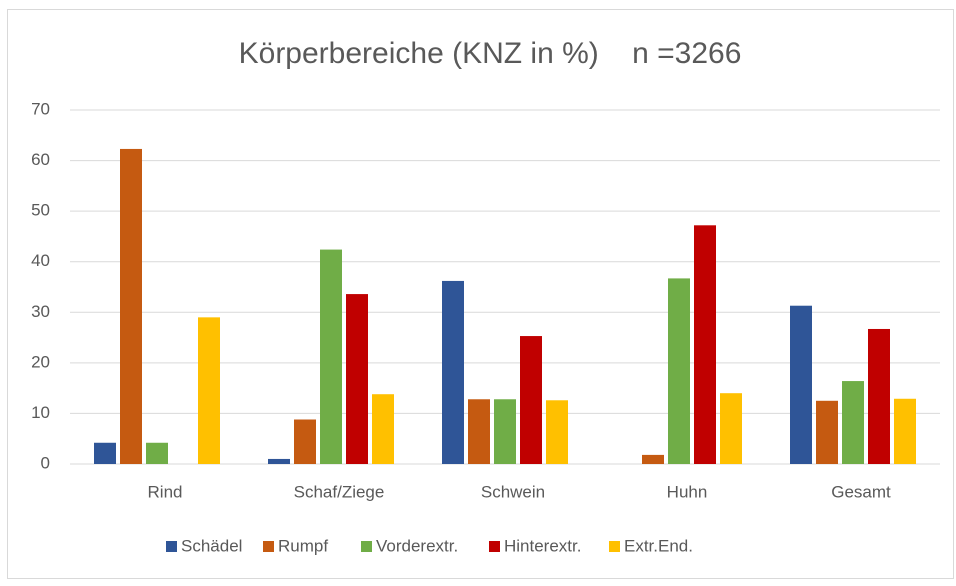 The width and height of the screenshot is (956, 586). What do you see at coordinates (542, 545) in the screenshot?
I see `legend-label: Hinterextr.` at bounding box center [542, 545].